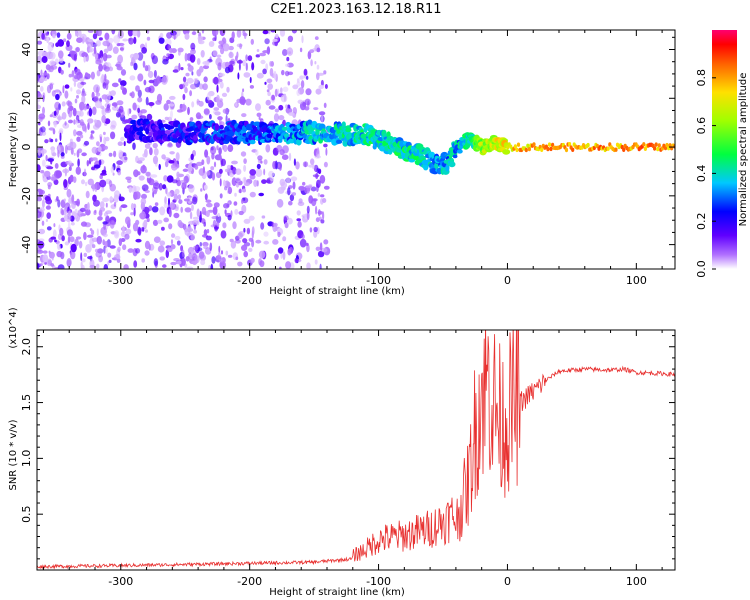  Describe the element at coordinates (26, 147) in the screenshot. I see `spec-ytick-label: 0` at that location.